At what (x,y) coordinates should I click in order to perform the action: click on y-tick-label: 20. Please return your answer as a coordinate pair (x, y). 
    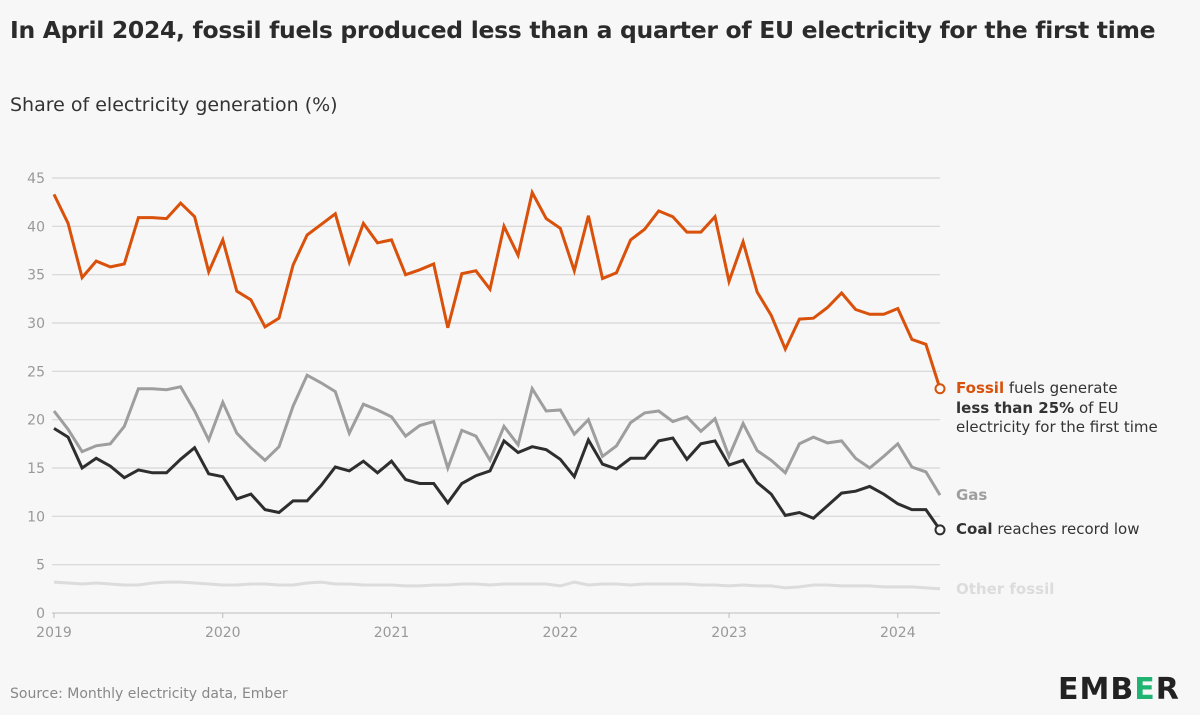
    Looking at the image, I should click on (36, 421).